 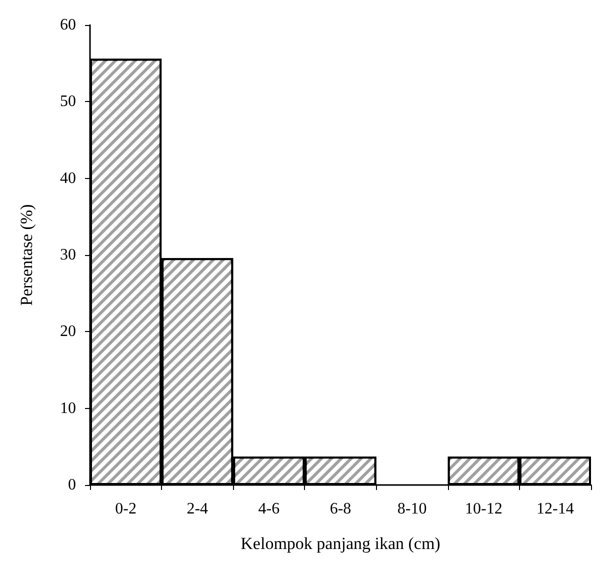 I want to click on y-tick-label: 20, so click(x=68, y=331).